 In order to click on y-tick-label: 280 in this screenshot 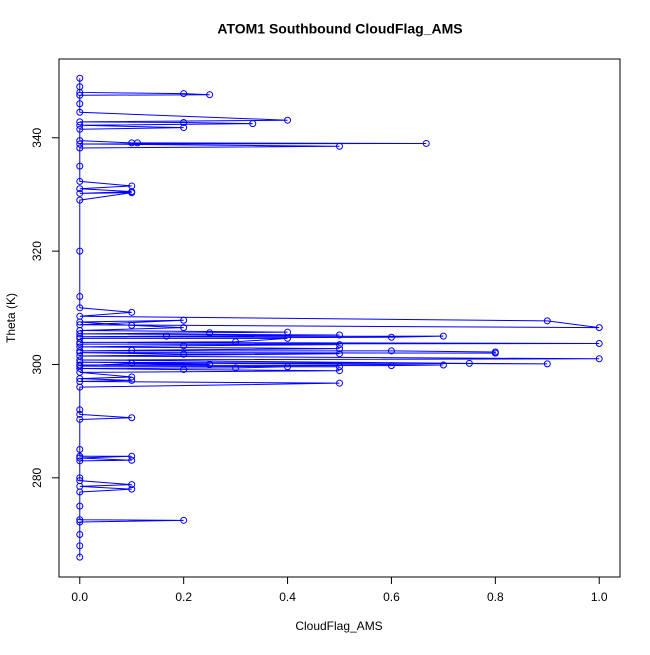, I will do `click(37, 477)`.